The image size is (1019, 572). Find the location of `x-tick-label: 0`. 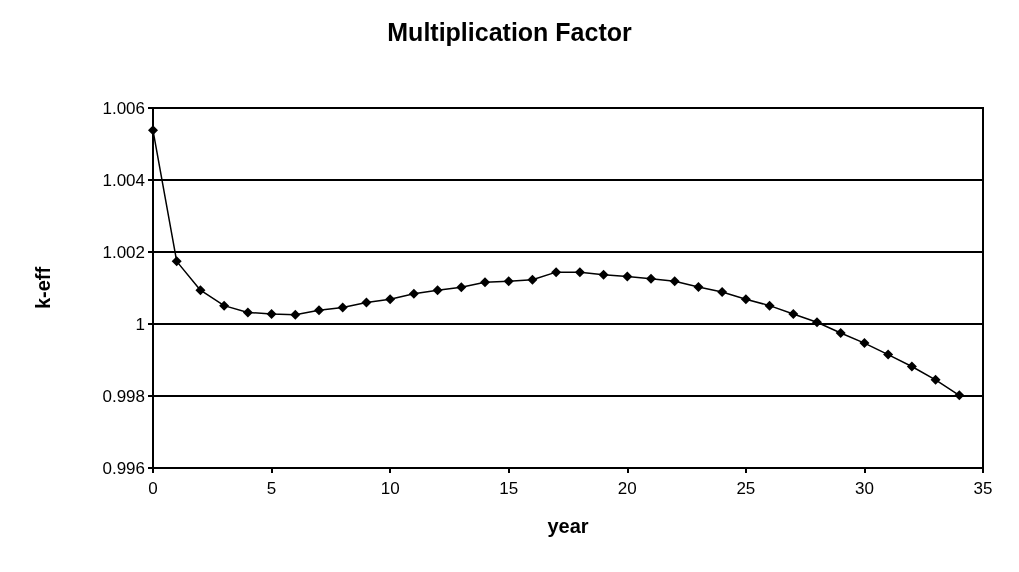

x-tick-label: 0 is located at coordinates (153, 488).